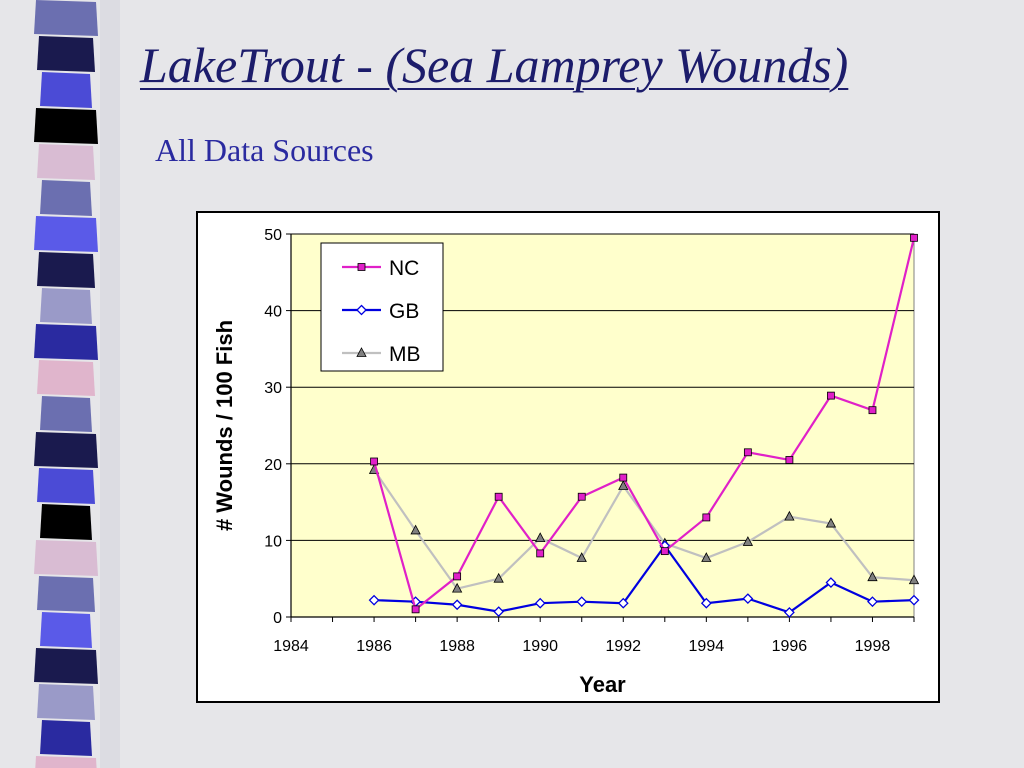  What do you see at coordinates (457, 646) in the screenshot?
I see `x-tick-label: 1988` at bounding box center [457, 646].